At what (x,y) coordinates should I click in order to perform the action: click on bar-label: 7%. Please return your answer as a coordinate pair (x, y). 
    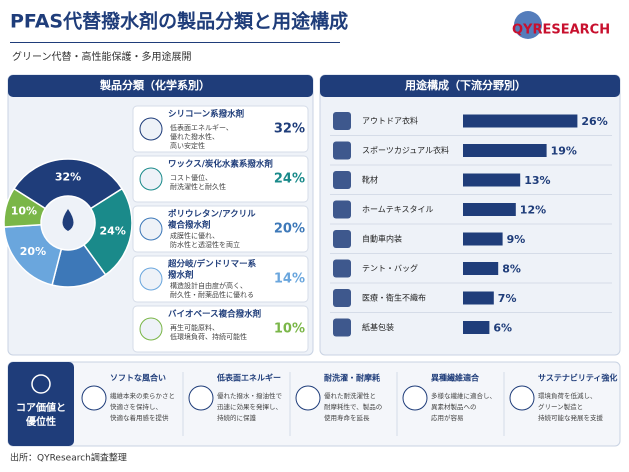
    Looking at the image, I should click on (507, 298).